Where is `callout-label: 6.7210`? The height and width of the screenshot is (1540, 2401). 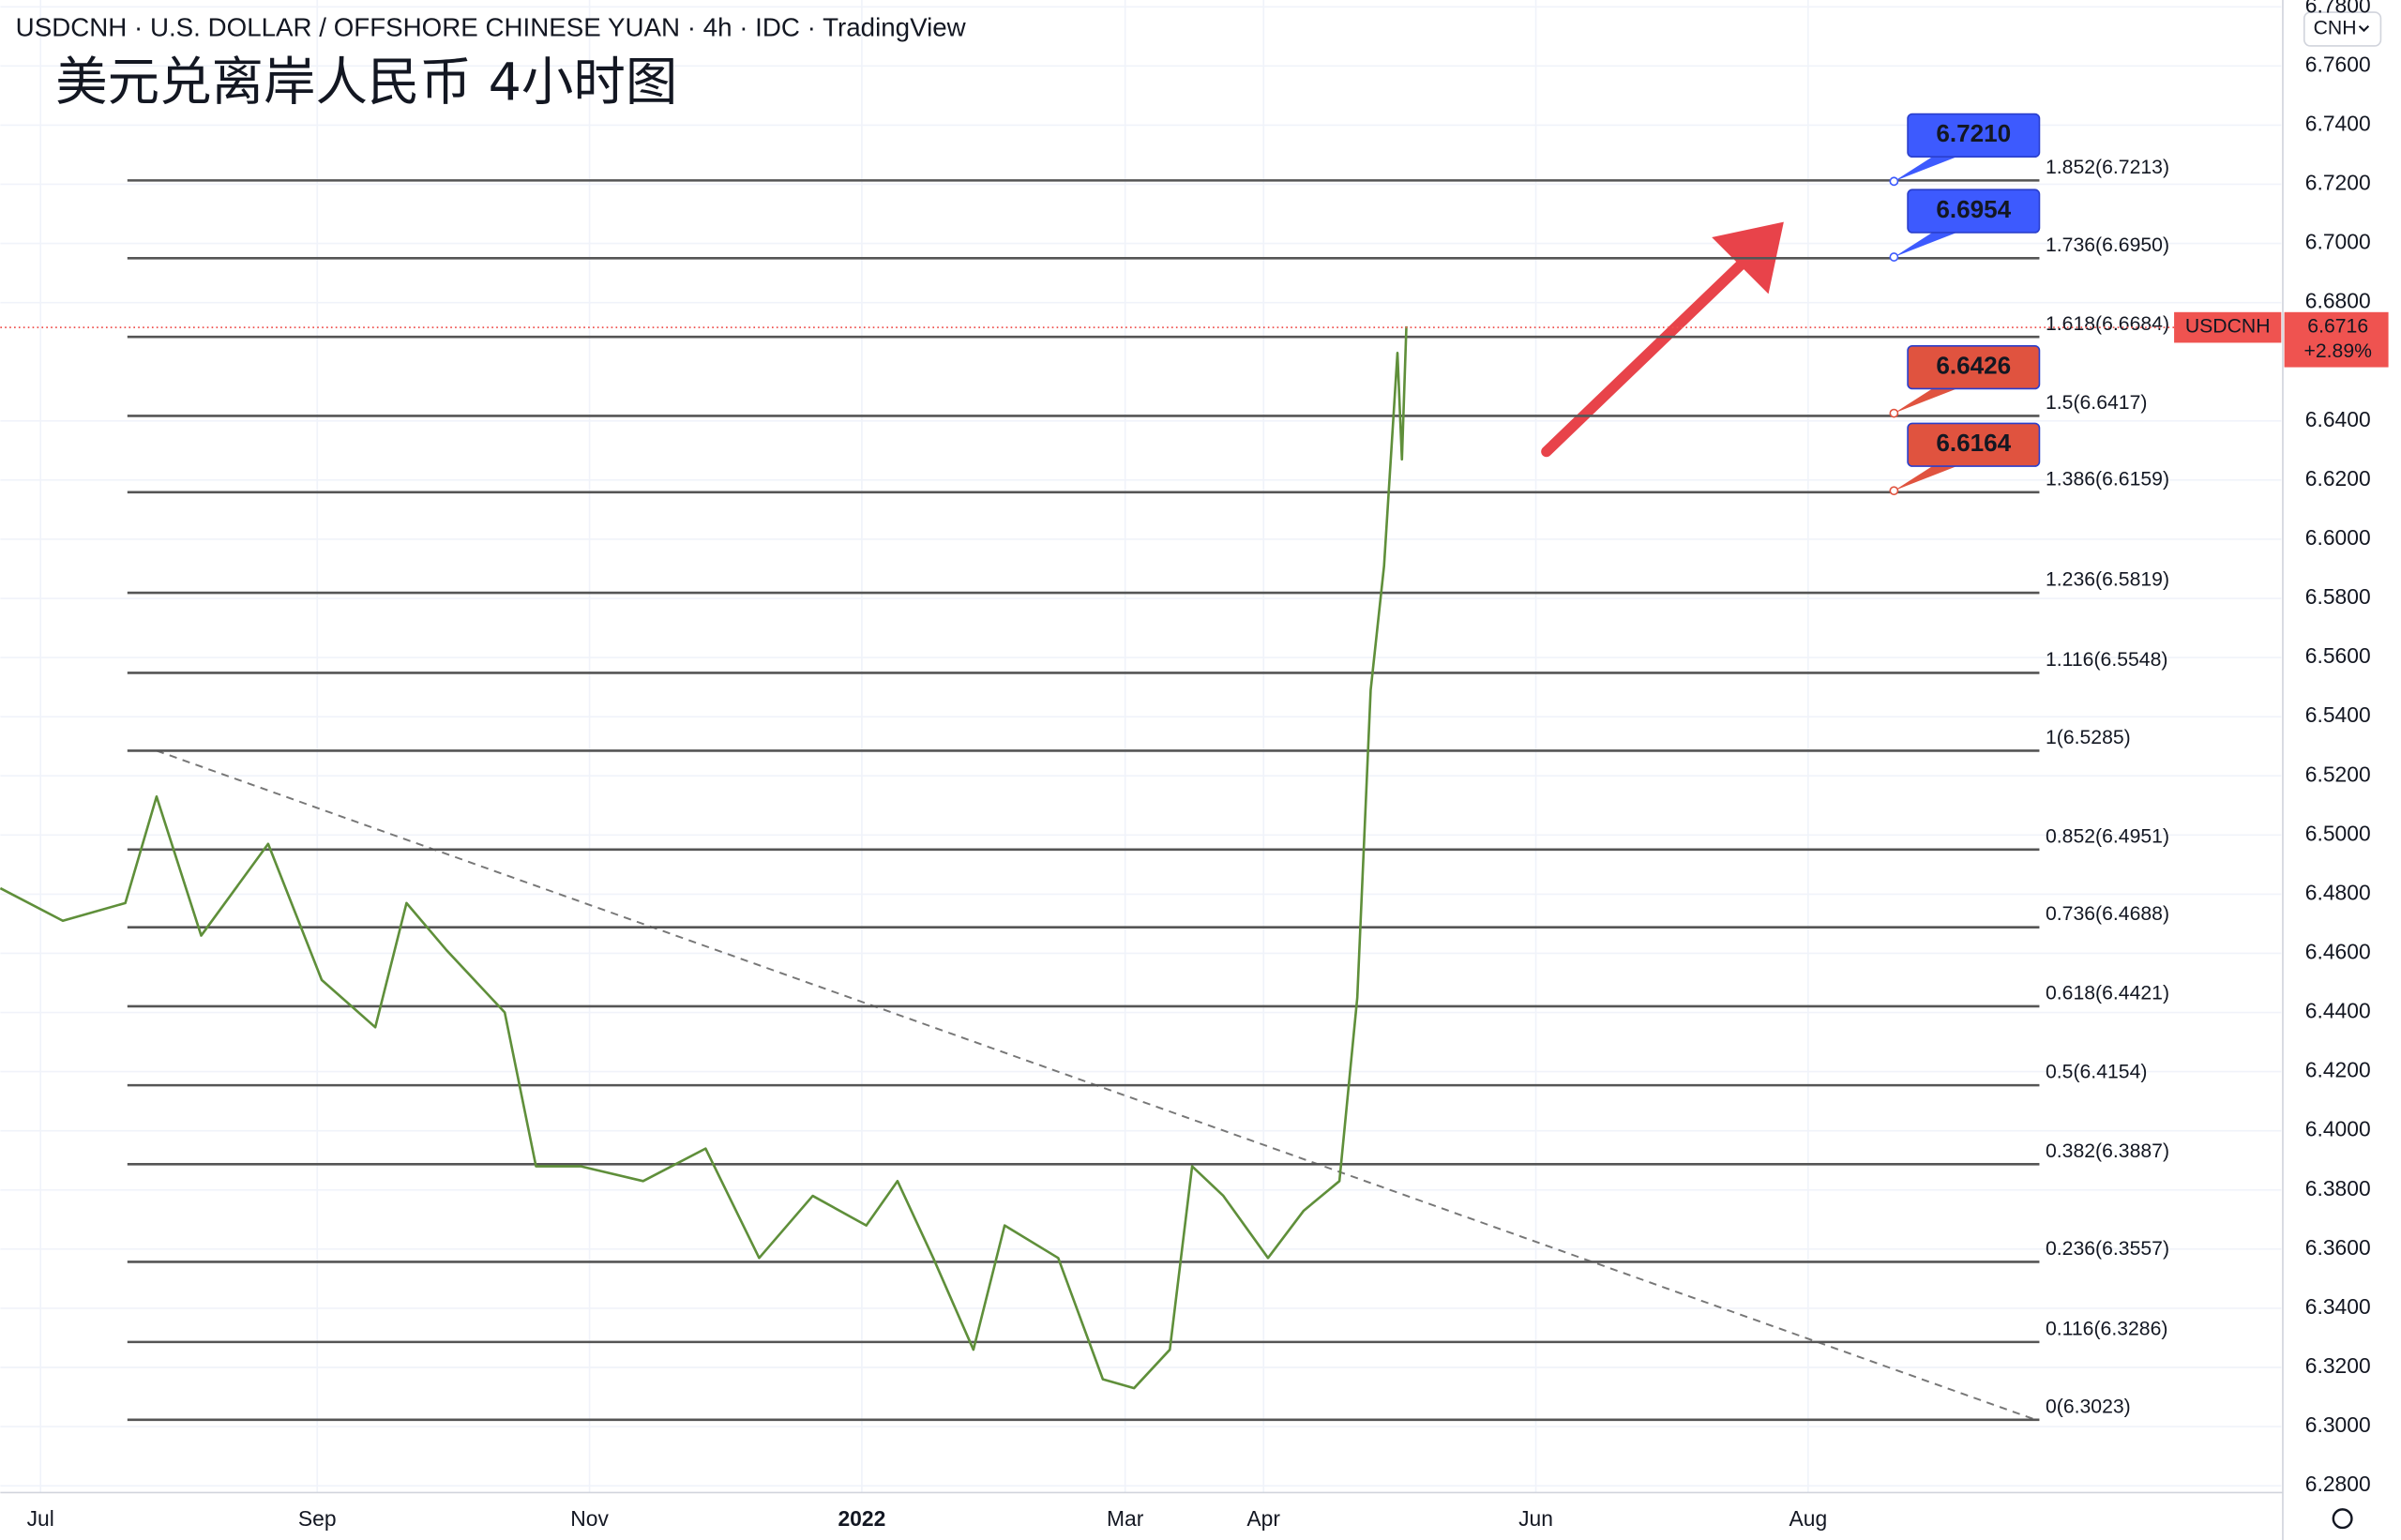 callout-label: 6.7210 is located at coordinates (1973, 133).